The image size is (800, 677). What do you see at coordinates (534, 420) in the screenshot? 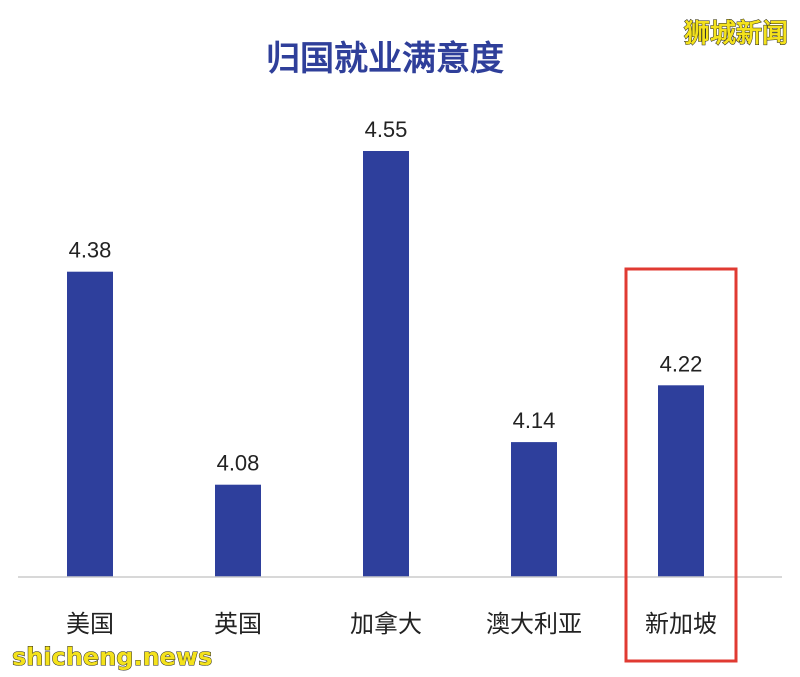
I see `value-label-3: 4.14` at bounding box center [534, 420].